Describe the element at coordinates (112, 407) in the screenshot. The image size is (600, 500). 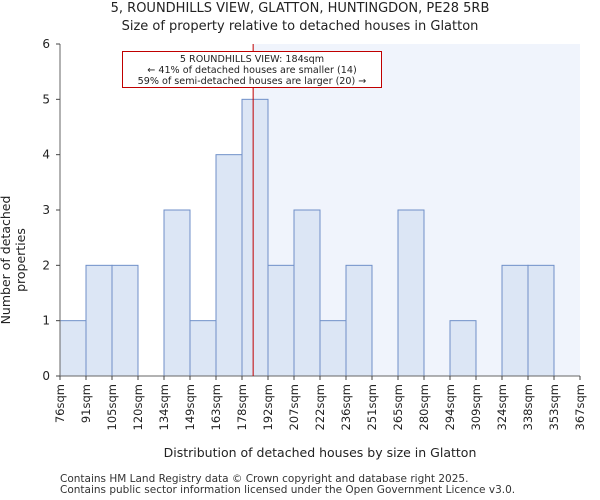
I see `x-tick-label: 105sqm` at that location.